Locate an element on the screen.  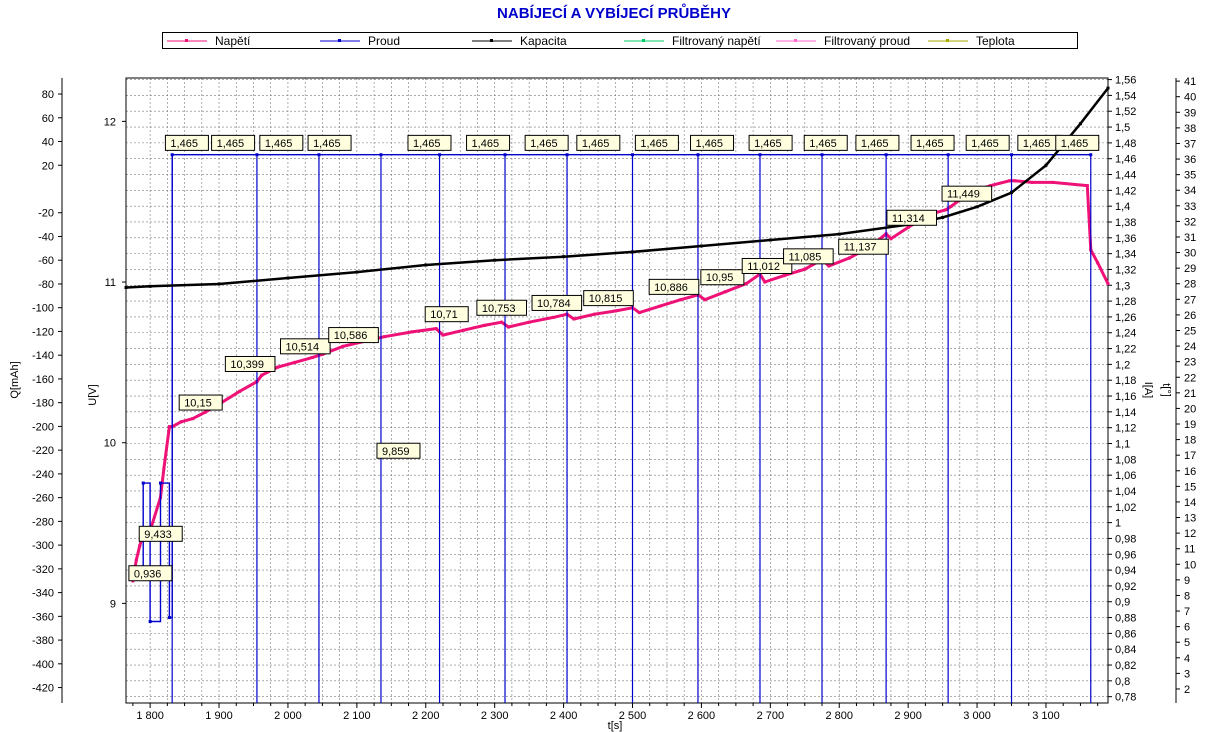
temperature-tick-label: 26 is located at coordinates (1190, 316).